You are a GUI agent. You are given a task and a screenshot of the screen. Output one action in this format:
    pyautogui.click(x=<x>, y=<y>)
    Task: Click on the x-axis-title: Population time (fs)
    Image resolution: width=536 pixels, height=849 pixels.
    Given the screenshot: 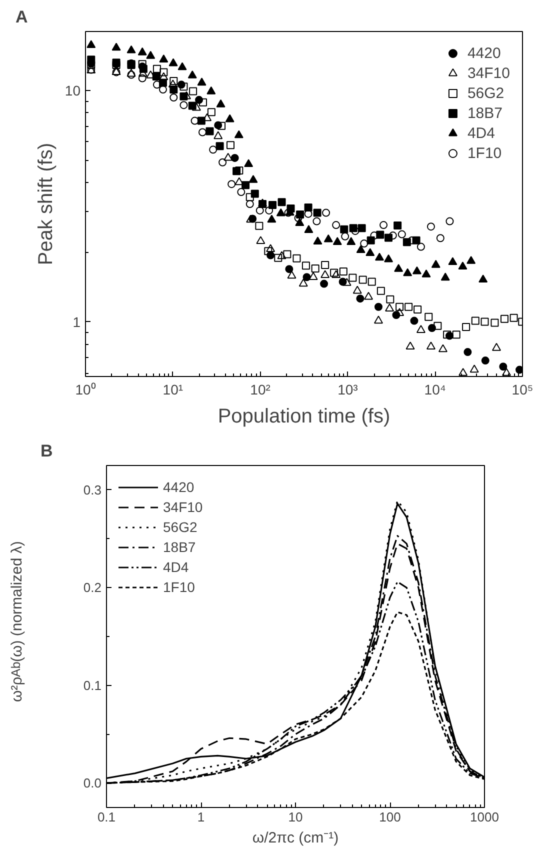 What is the action you would take?
    pyautogui.click(x=304, y=417)
    